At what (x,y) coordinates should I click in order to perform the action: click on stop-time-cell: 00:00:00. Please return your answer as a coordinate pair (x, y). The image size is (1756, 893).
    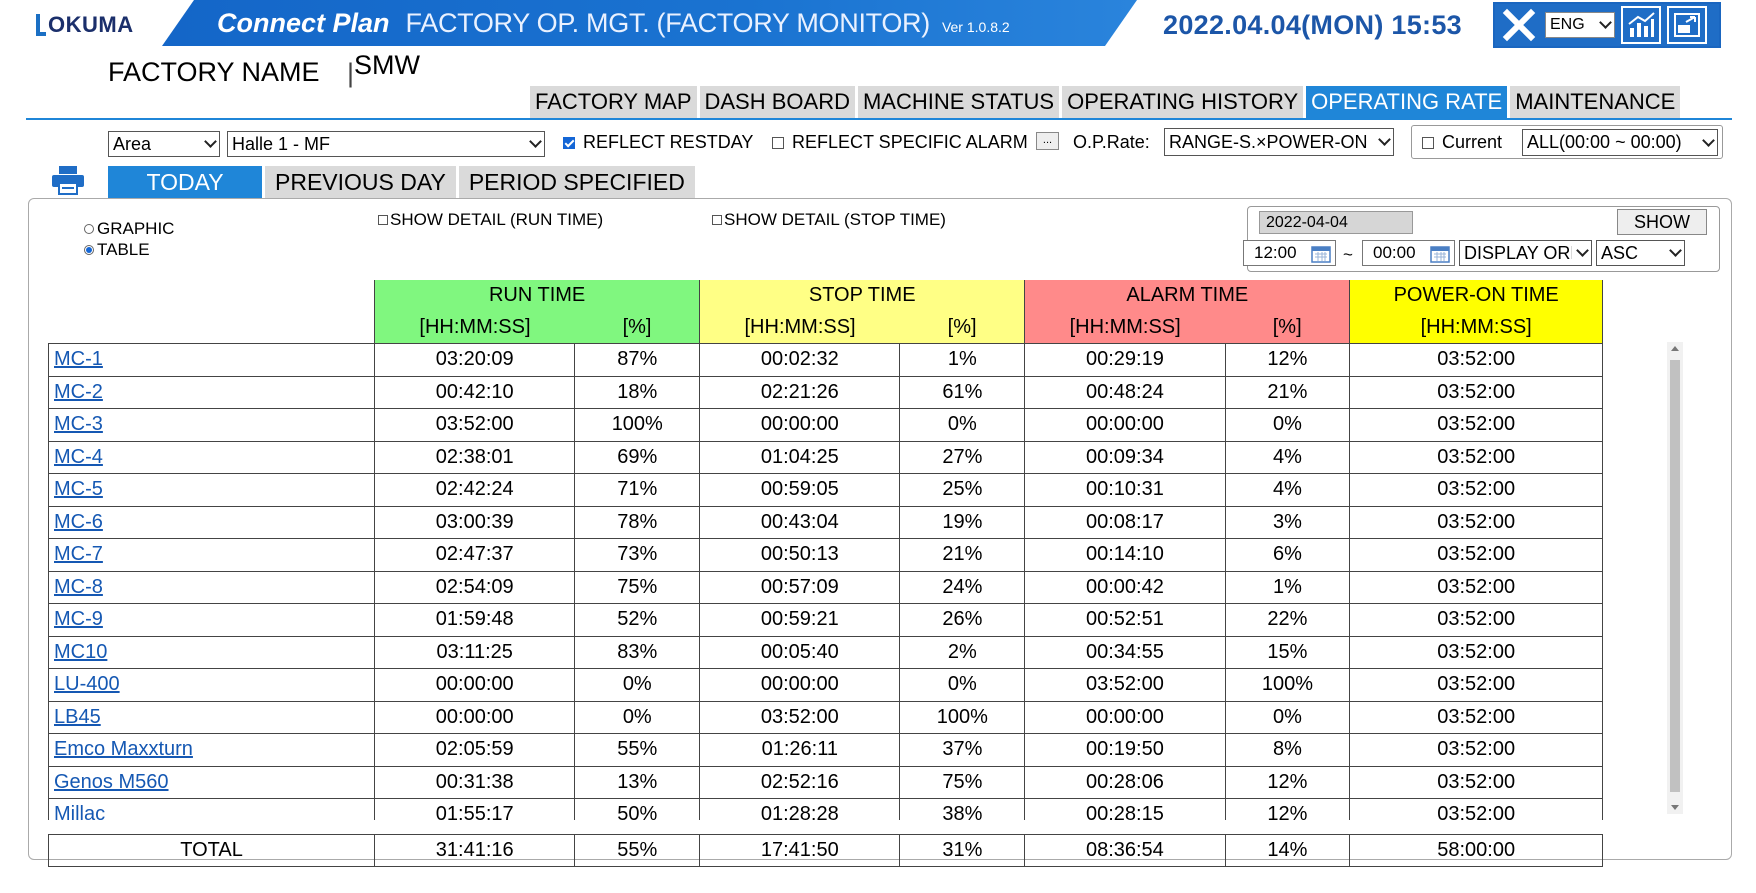
    Looking at the image, I should click on (800, 685).